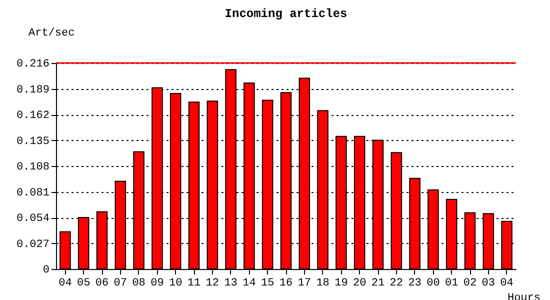  What do you see at coordinates (359, 284) in the screenshot?
I see `x-tick-label: 20` at bounding box center [359, 284].